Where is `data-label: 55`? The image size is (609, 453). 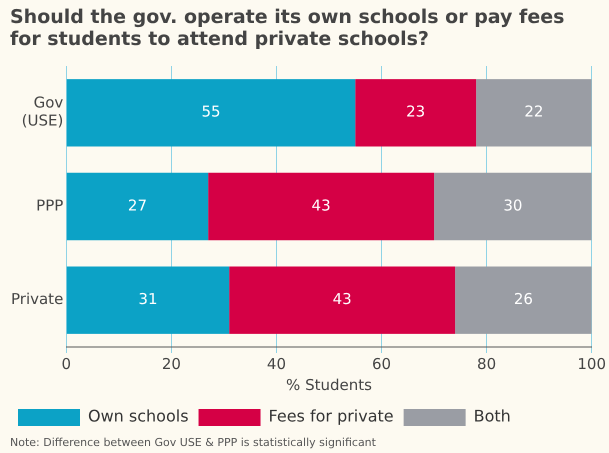
data-label: 55 is located at coordinates (211, 111).